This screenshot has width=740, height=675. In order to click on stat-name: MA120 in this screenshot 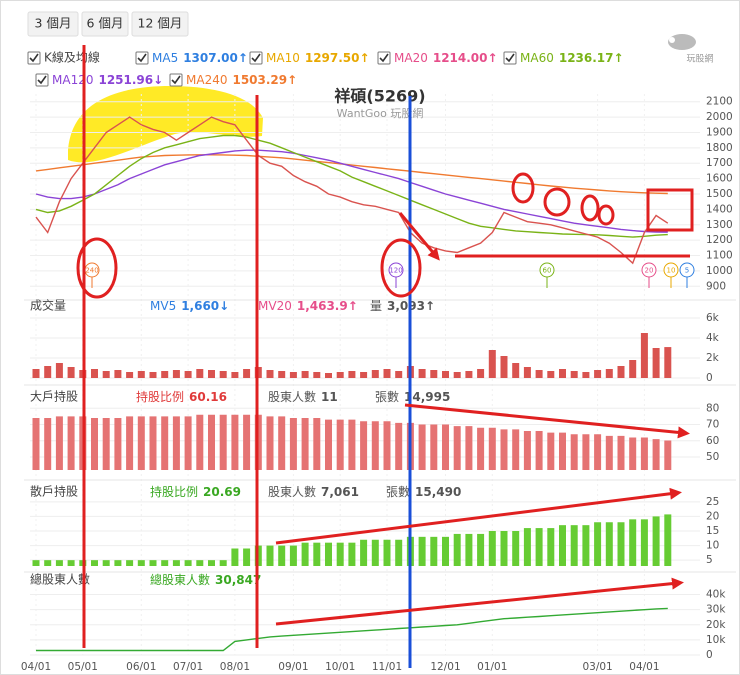, I will do `click(72, 80)`.